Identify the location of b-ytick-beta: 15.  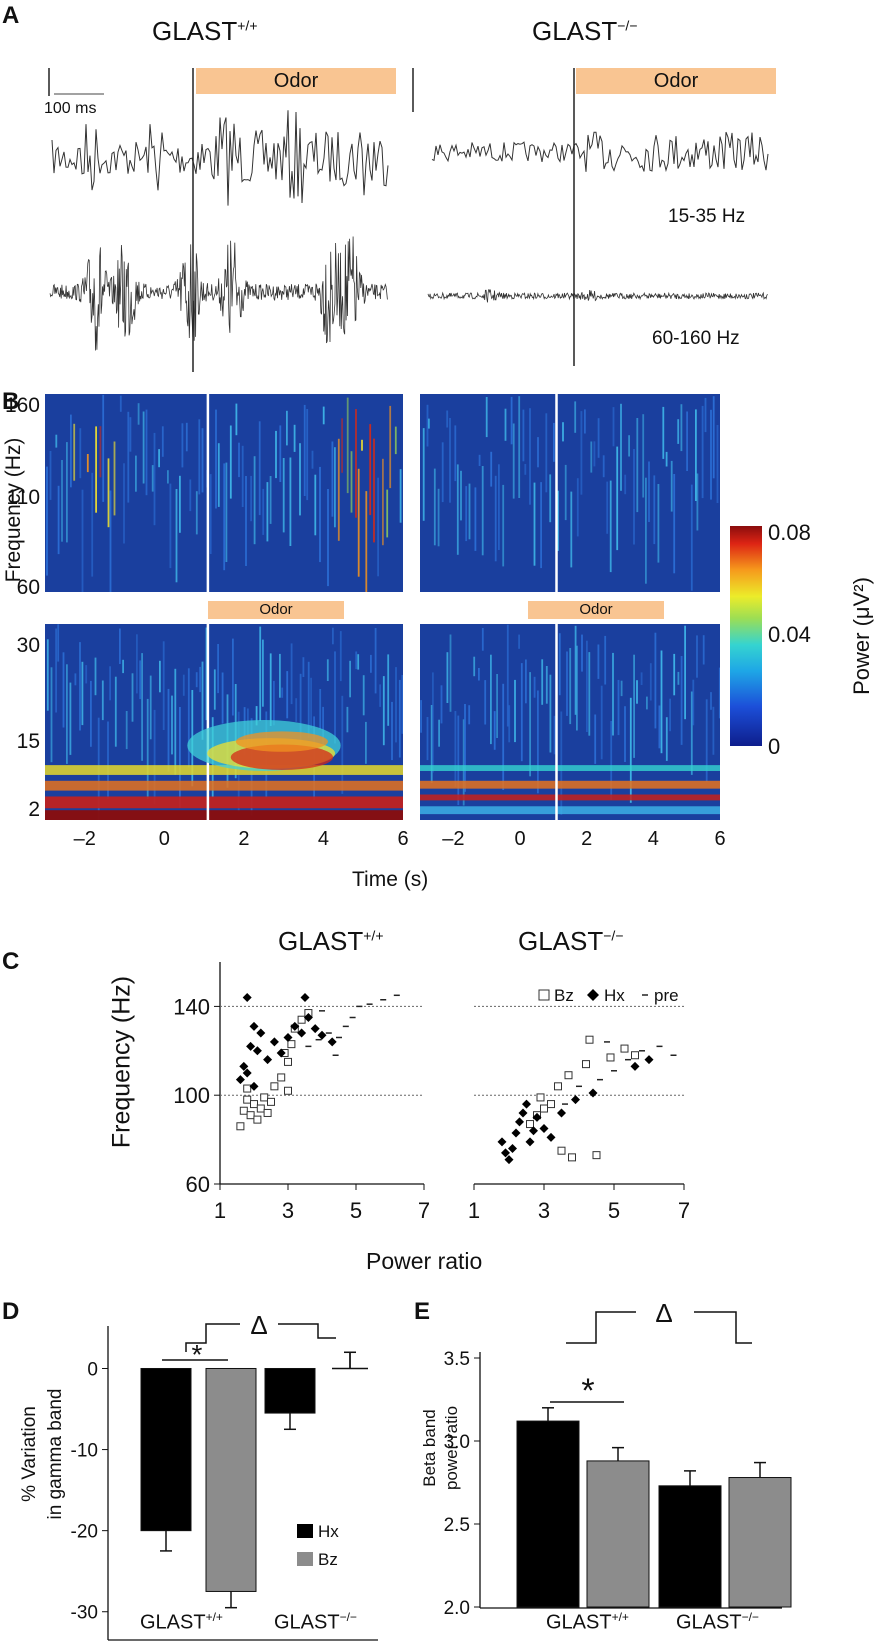
(28, 741).